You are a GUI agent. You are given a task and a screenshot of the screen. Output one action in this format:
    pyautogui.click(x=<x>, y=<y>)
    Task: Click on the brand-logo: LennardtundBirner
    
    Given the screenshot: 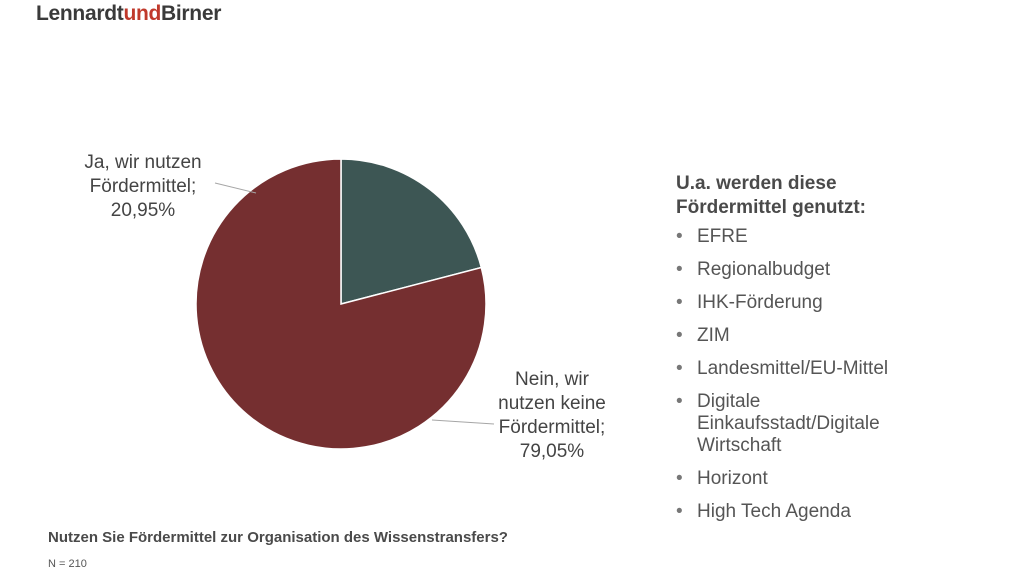 What is the action you would take?
    pyautogui.click(x=128, y=14)
    